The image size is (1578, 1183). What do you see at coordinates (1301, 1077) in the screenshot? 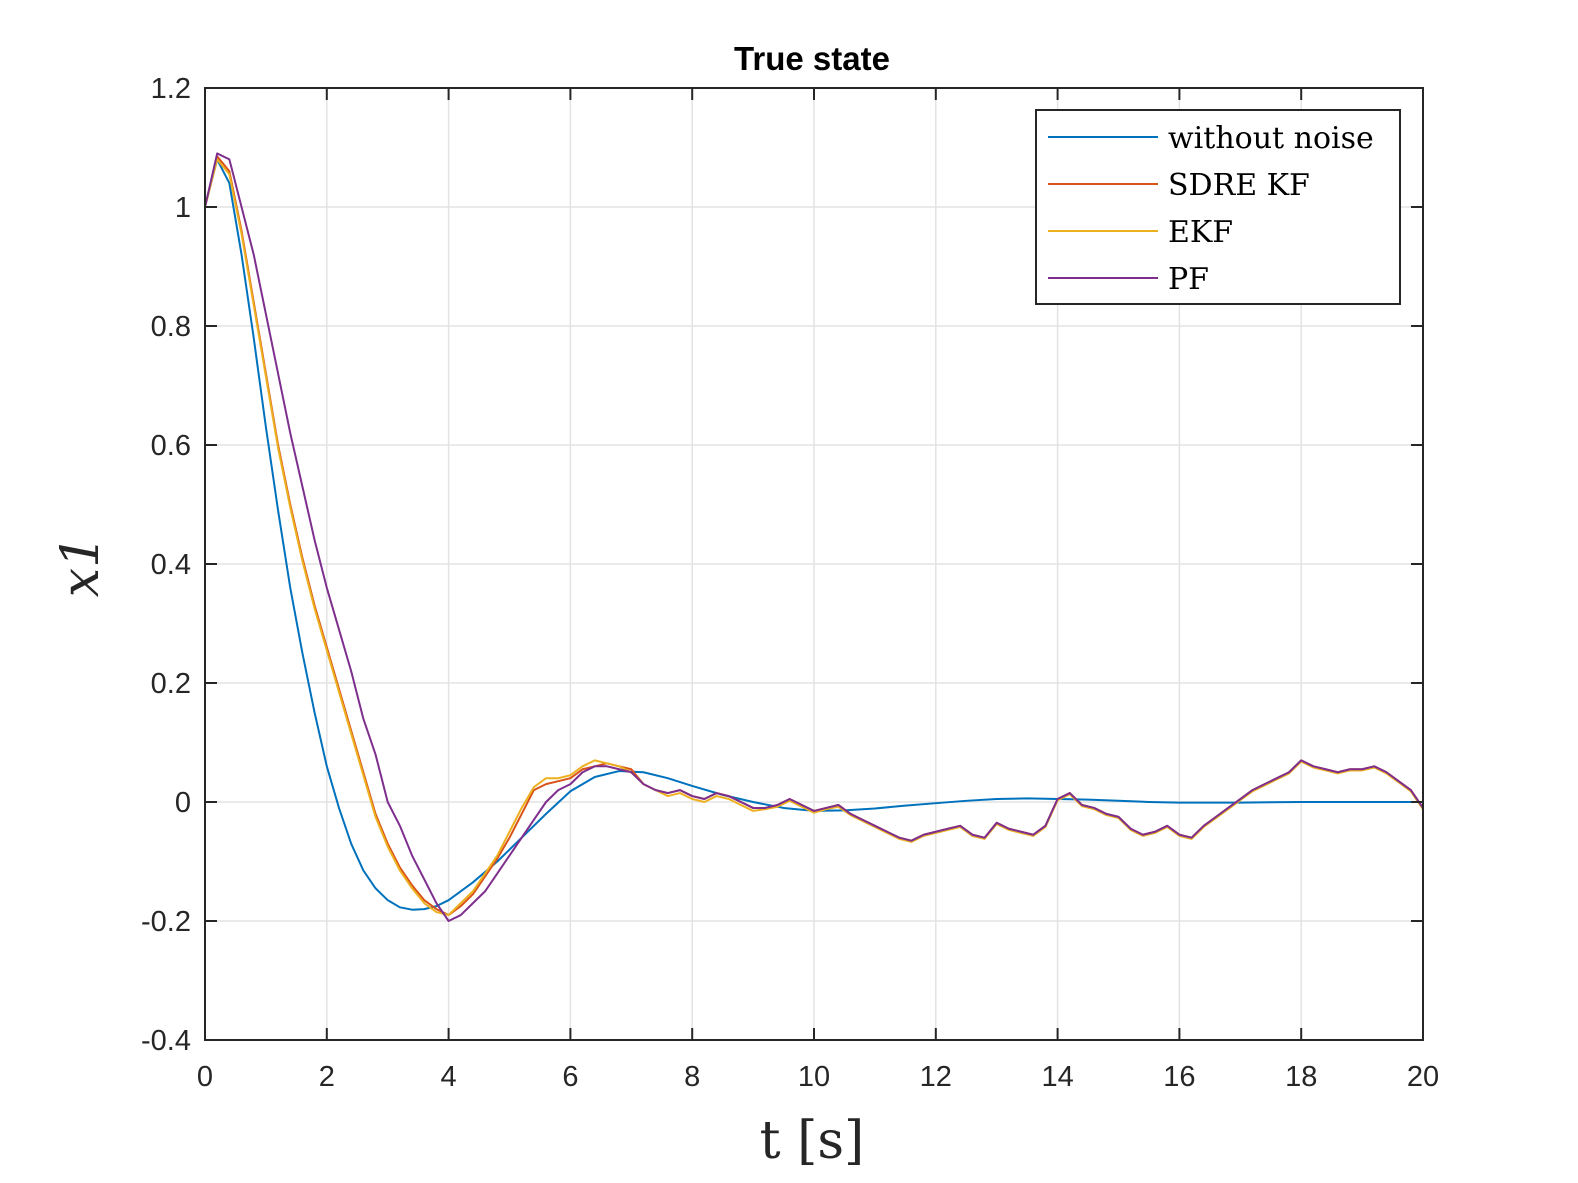
I see `x-tick-label: 18` at bounding box center [1301, 1077].